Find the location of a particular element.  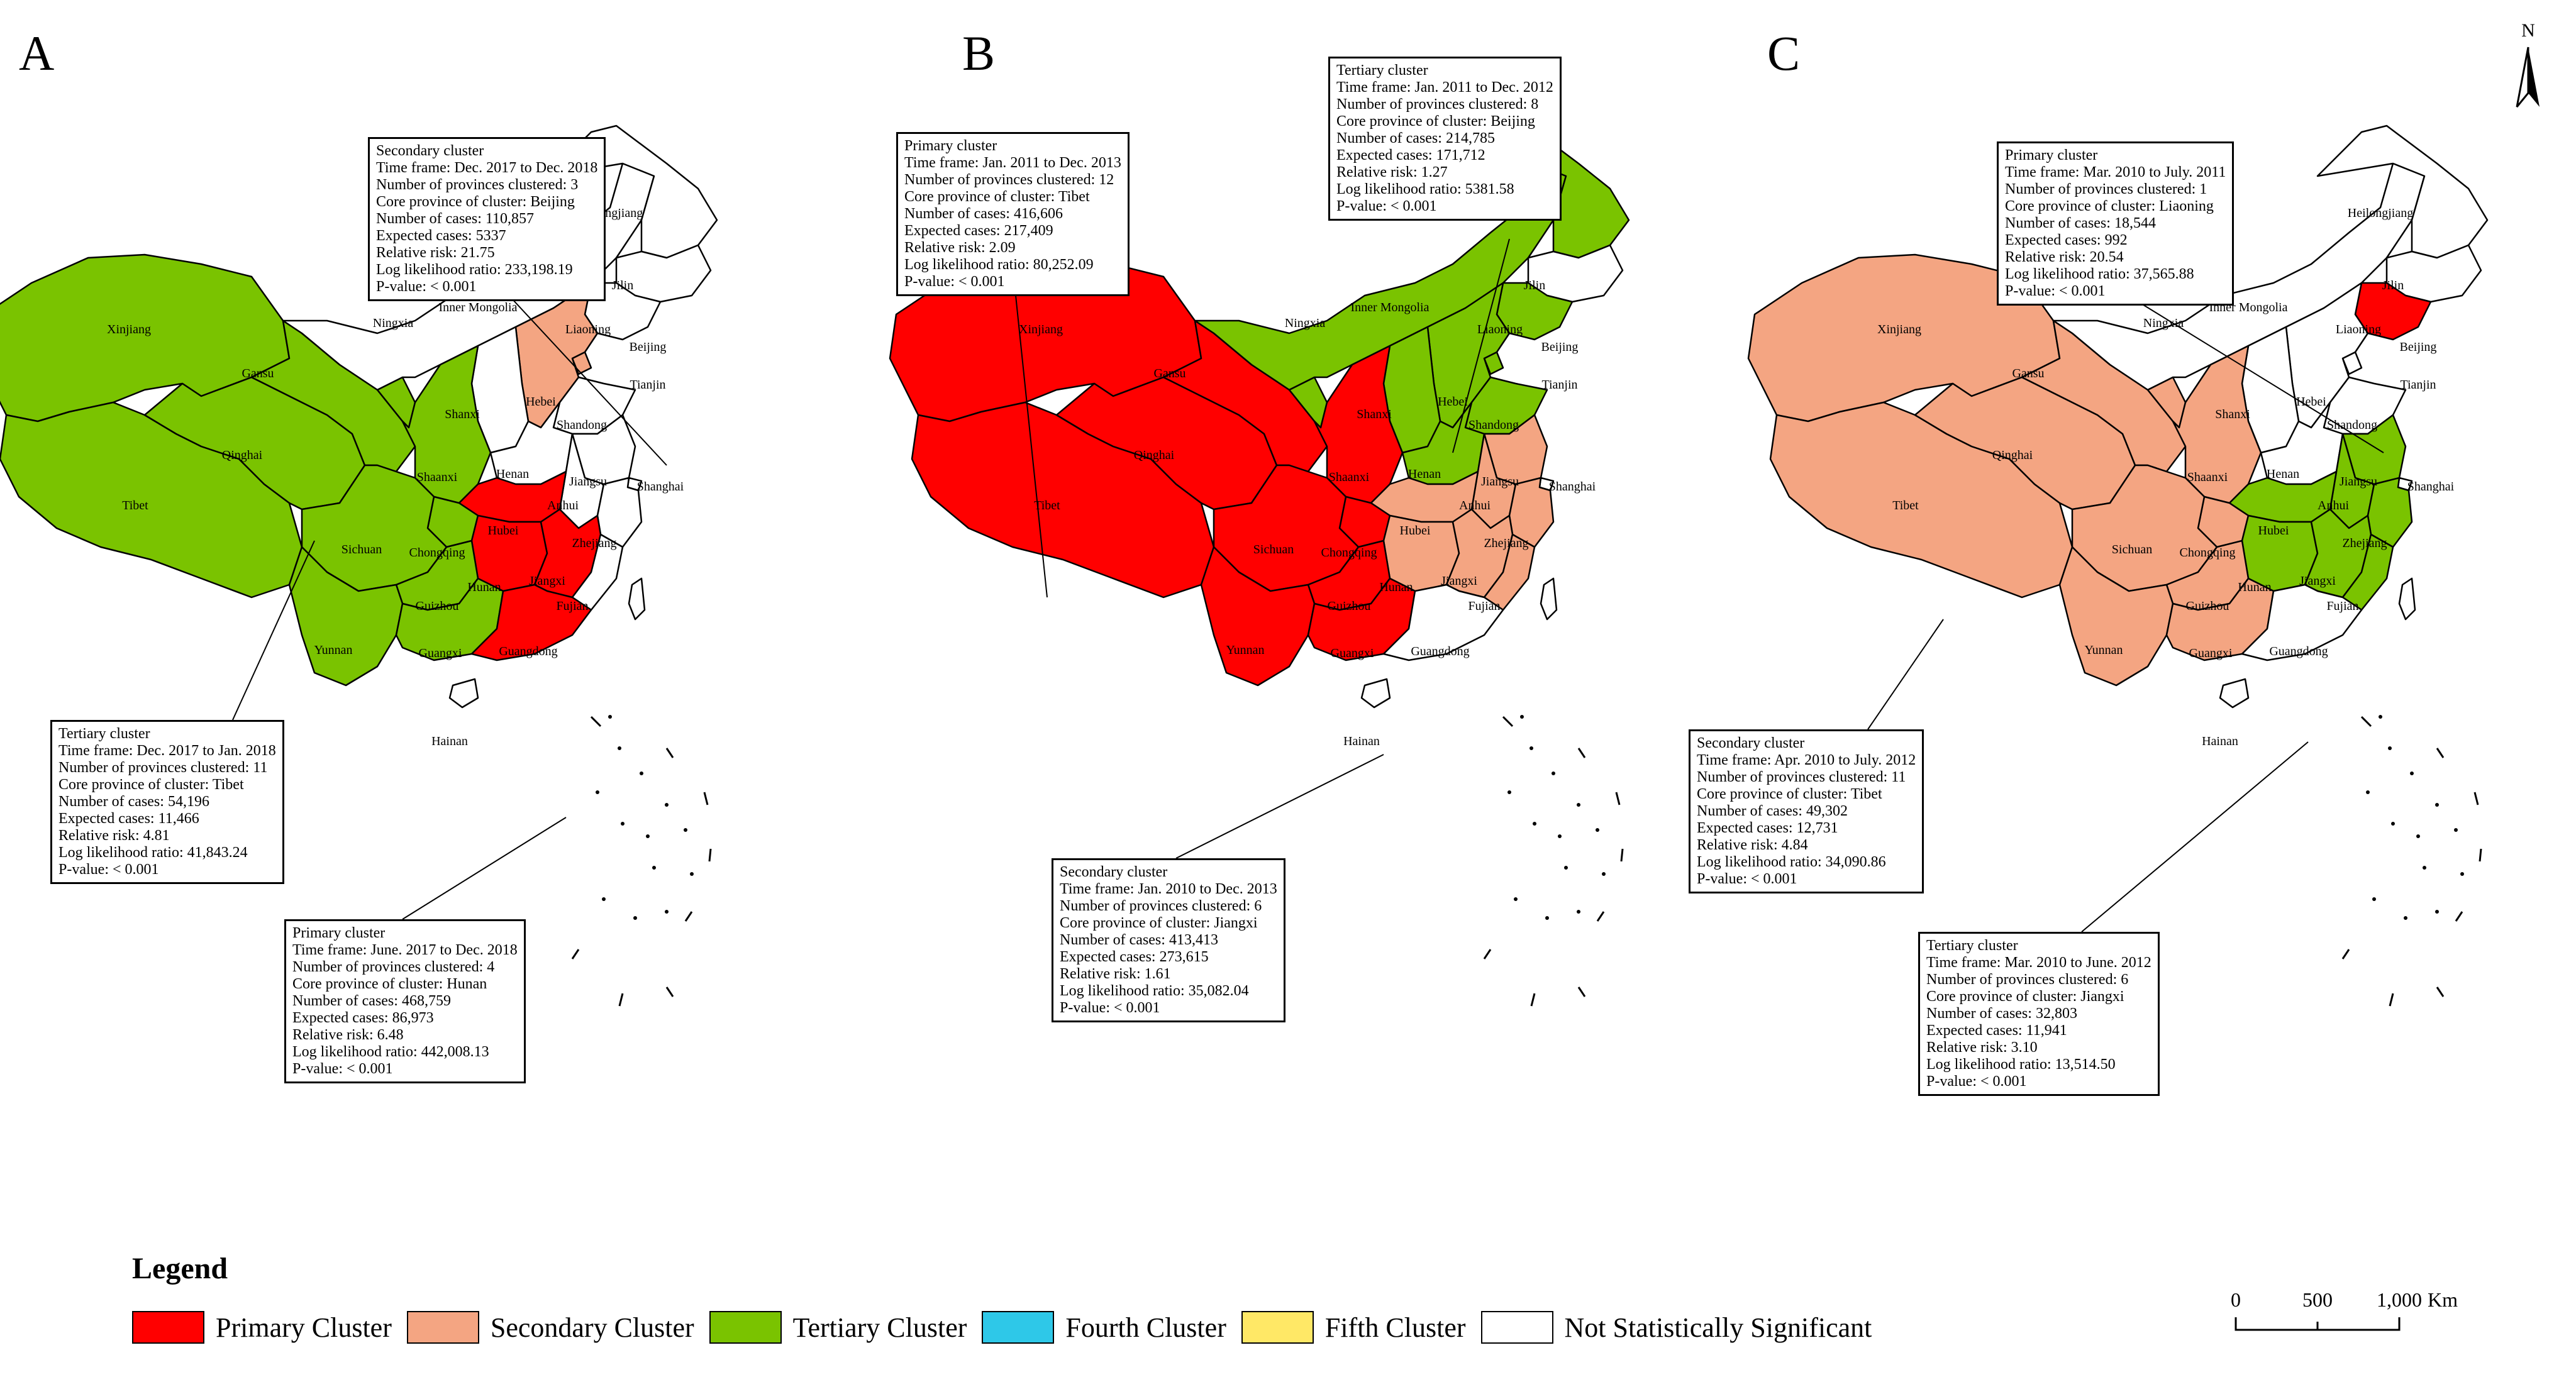

province-label: Henan is located at coordinates (2283, 474).